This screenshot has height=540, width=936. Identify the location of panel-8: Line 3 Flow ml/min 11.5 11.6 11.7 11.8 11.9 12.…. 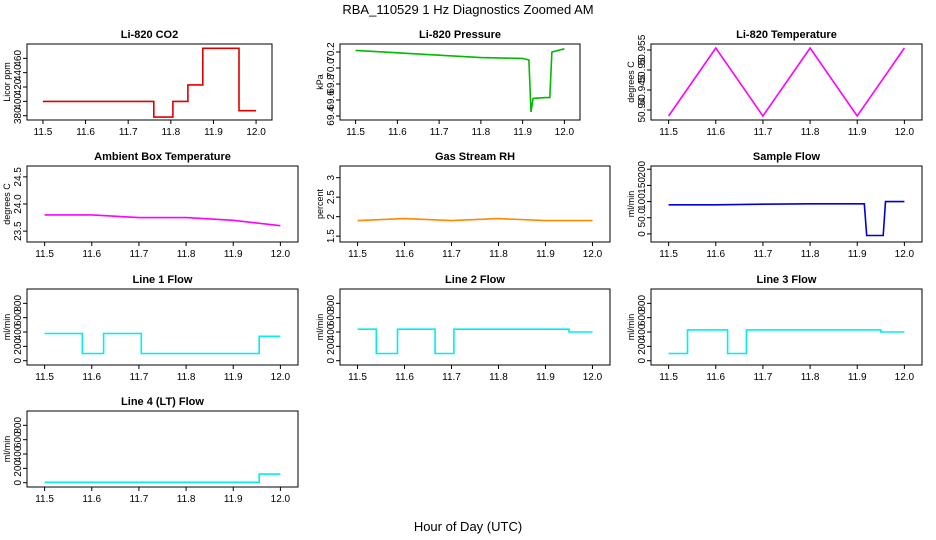
(774, 328).